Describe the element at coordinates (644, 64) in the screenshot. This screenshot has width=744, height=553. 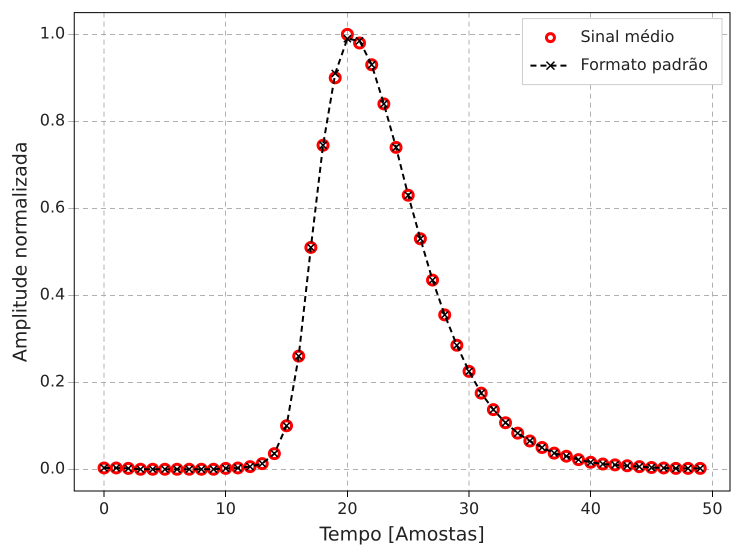
I see `legend-label: Formato padrão` at that location.